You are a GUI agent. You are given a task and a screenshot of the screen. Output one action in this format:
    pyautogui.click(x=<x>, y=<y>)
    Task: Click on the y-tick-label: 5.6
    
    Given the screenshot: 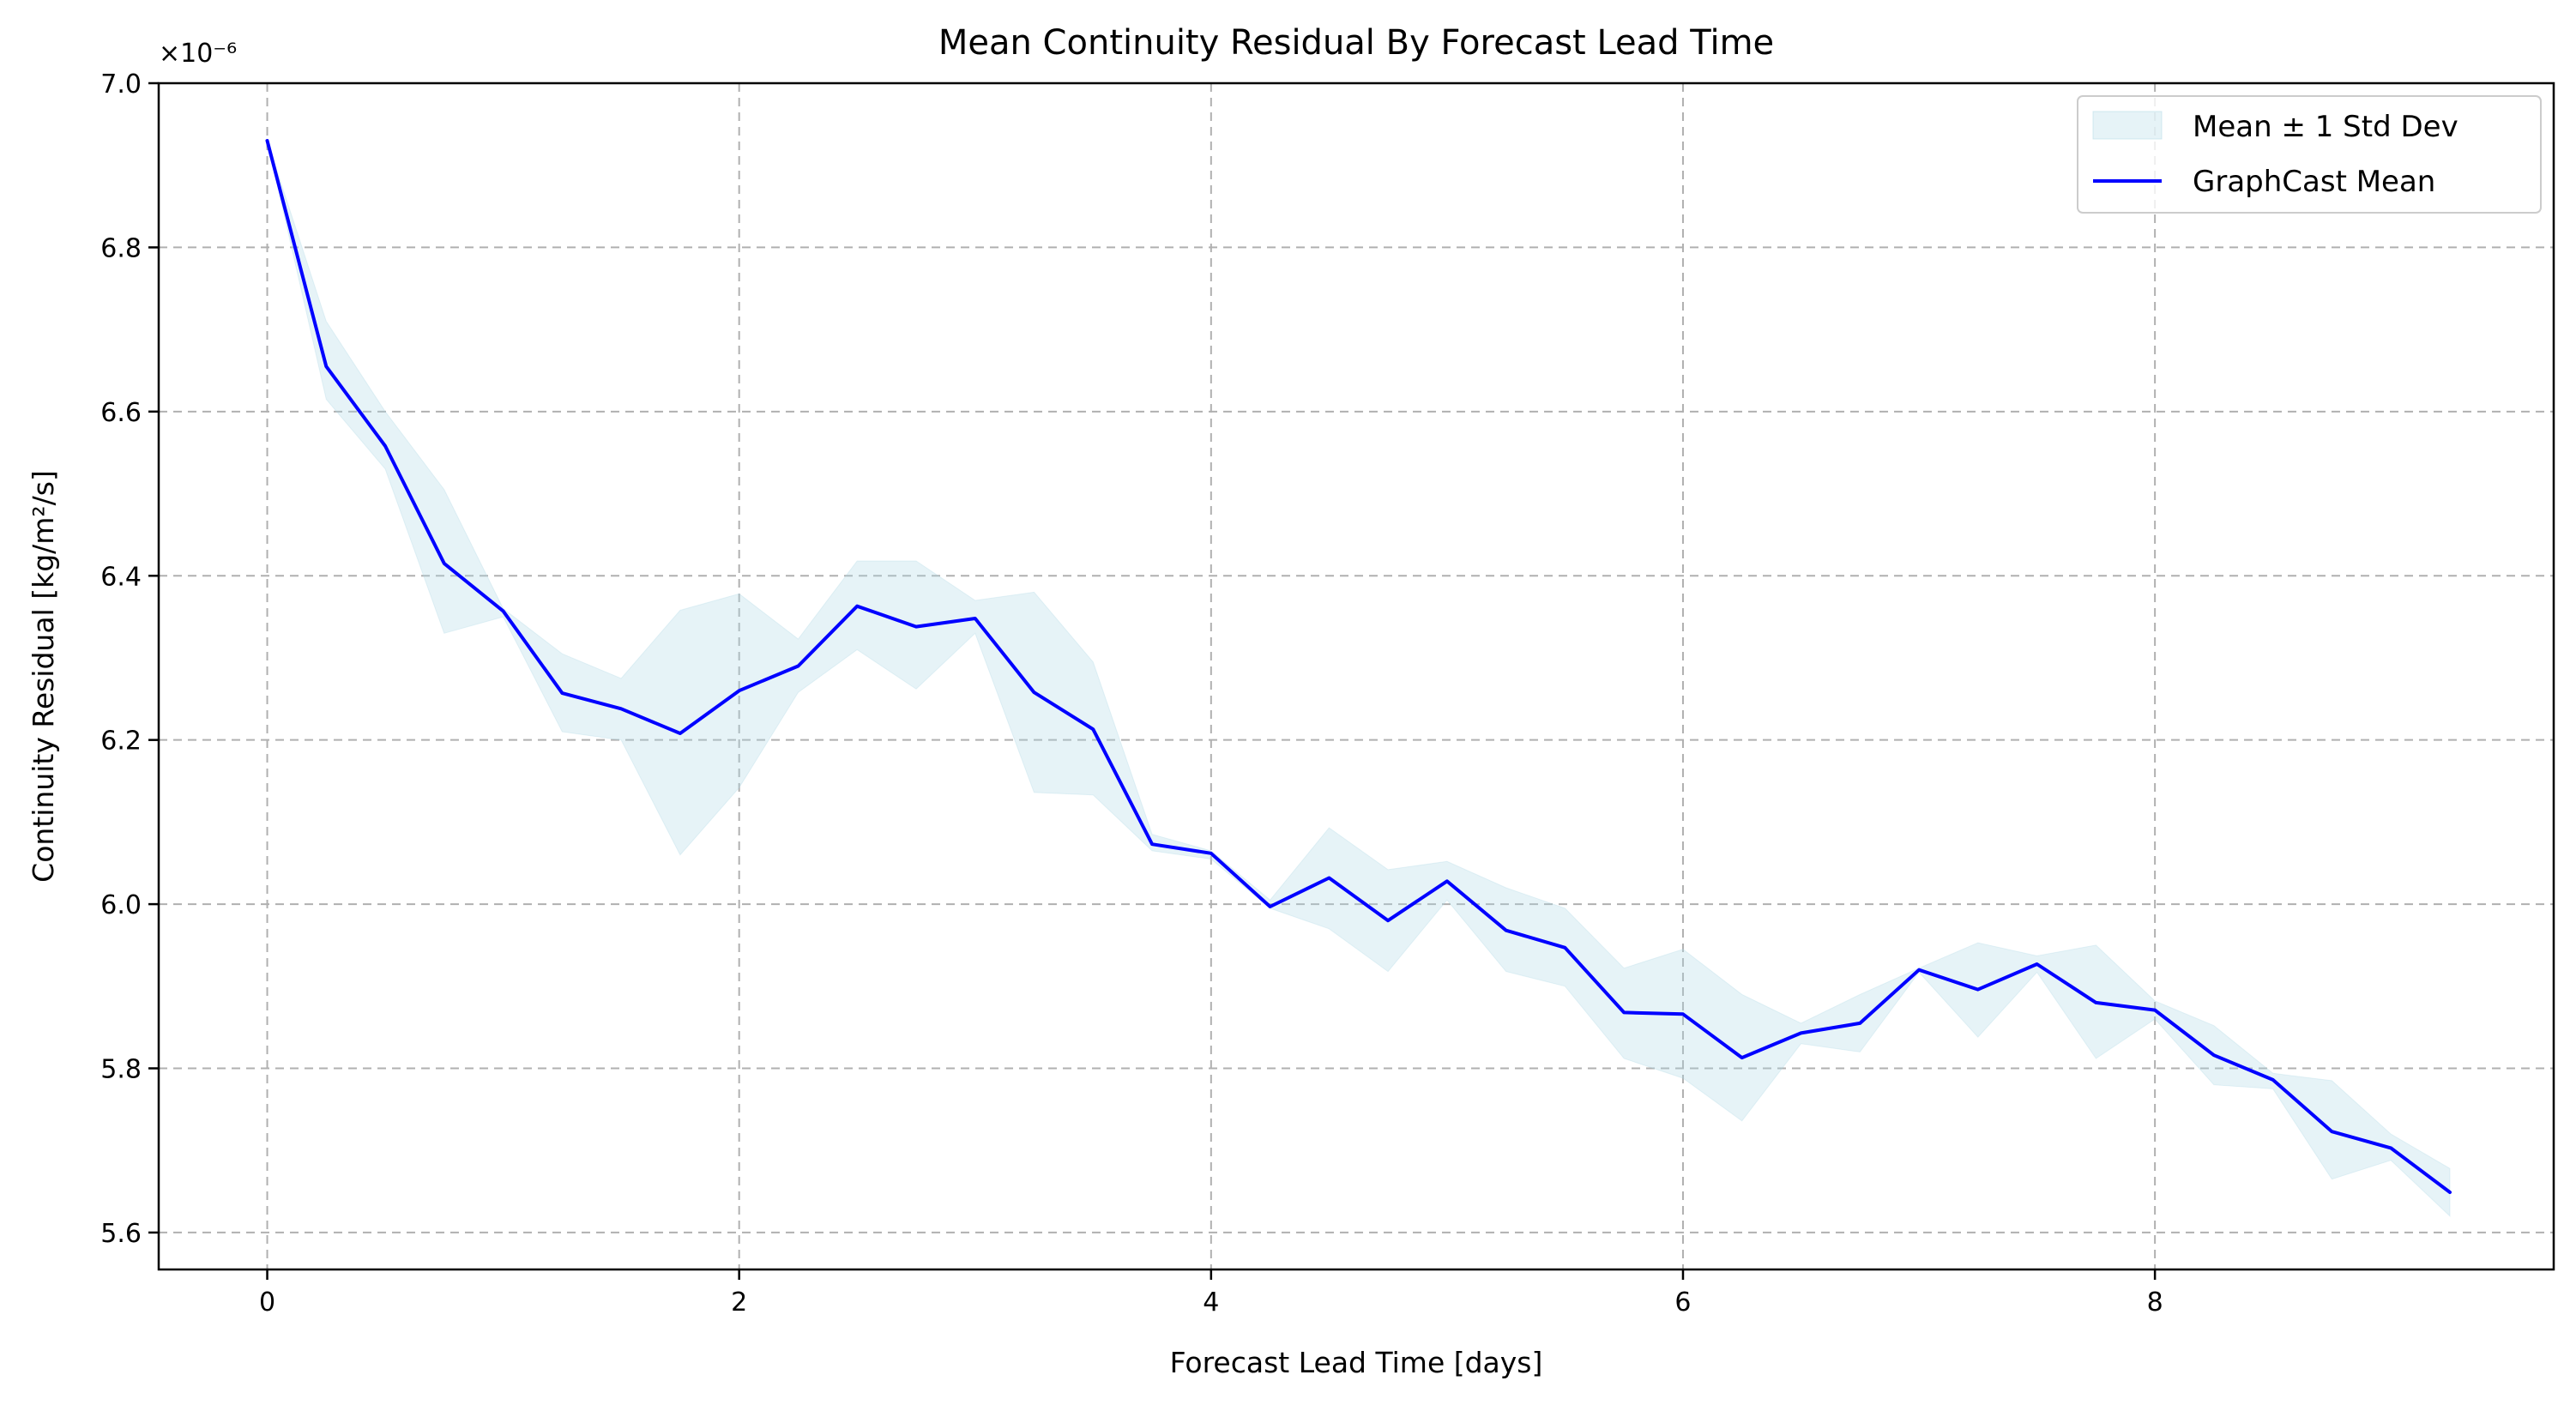 What is the action you would take?
    pyautogui.click(x=121, y=1234)
    